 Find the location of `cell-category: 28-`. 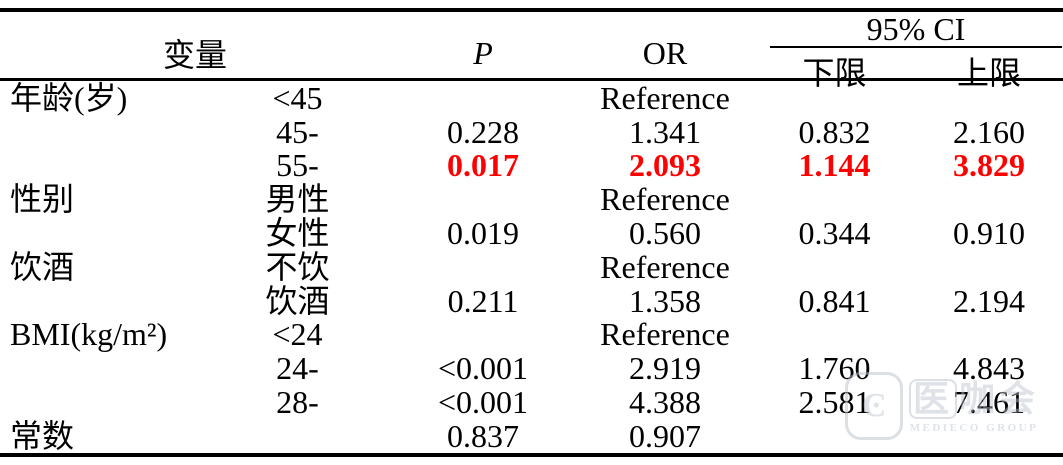

cell-category: 28- is located at coordinates (297, 402).